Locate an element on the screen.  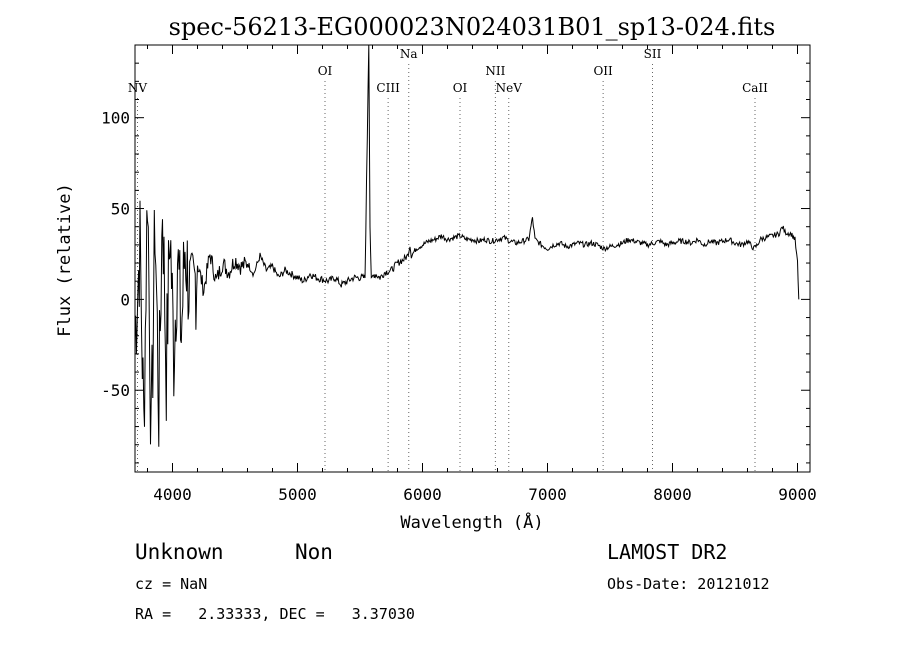
x-axis-label: Wavelength (Å) is located at coordinates (471, 522).